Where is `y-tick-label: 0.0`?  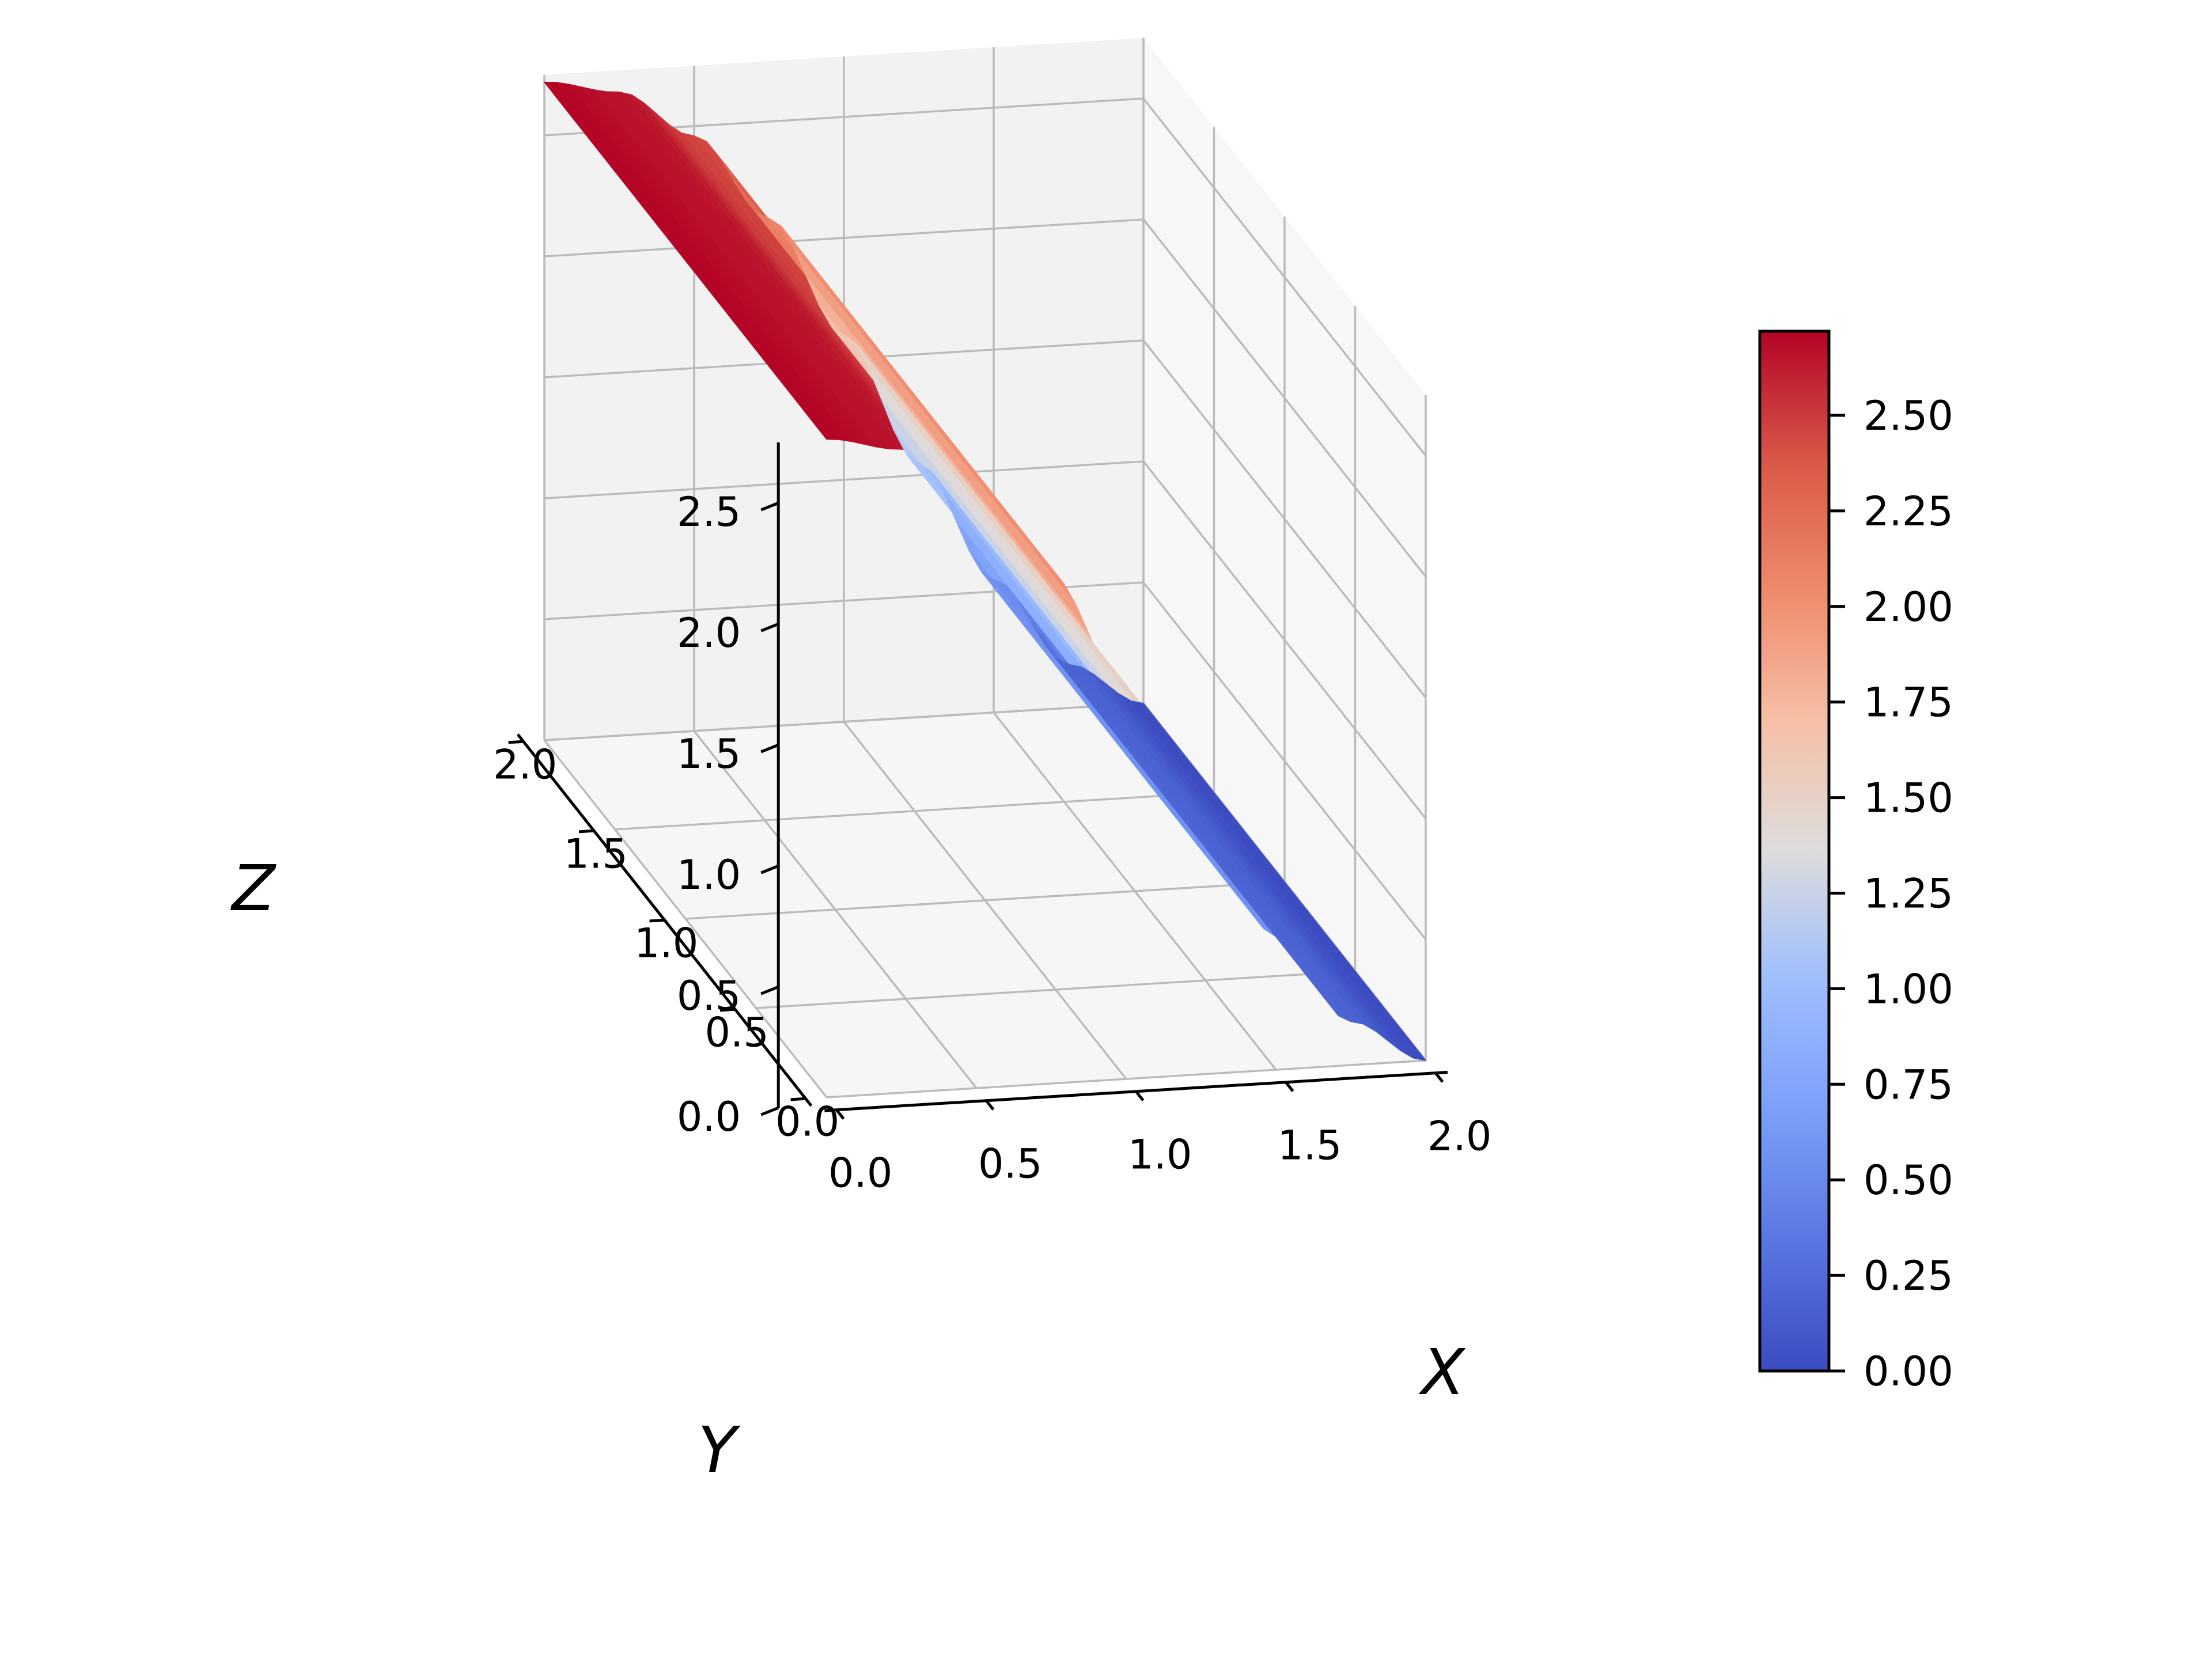 y-tick-label: 0.0 is located at coordinates (860, 1173).